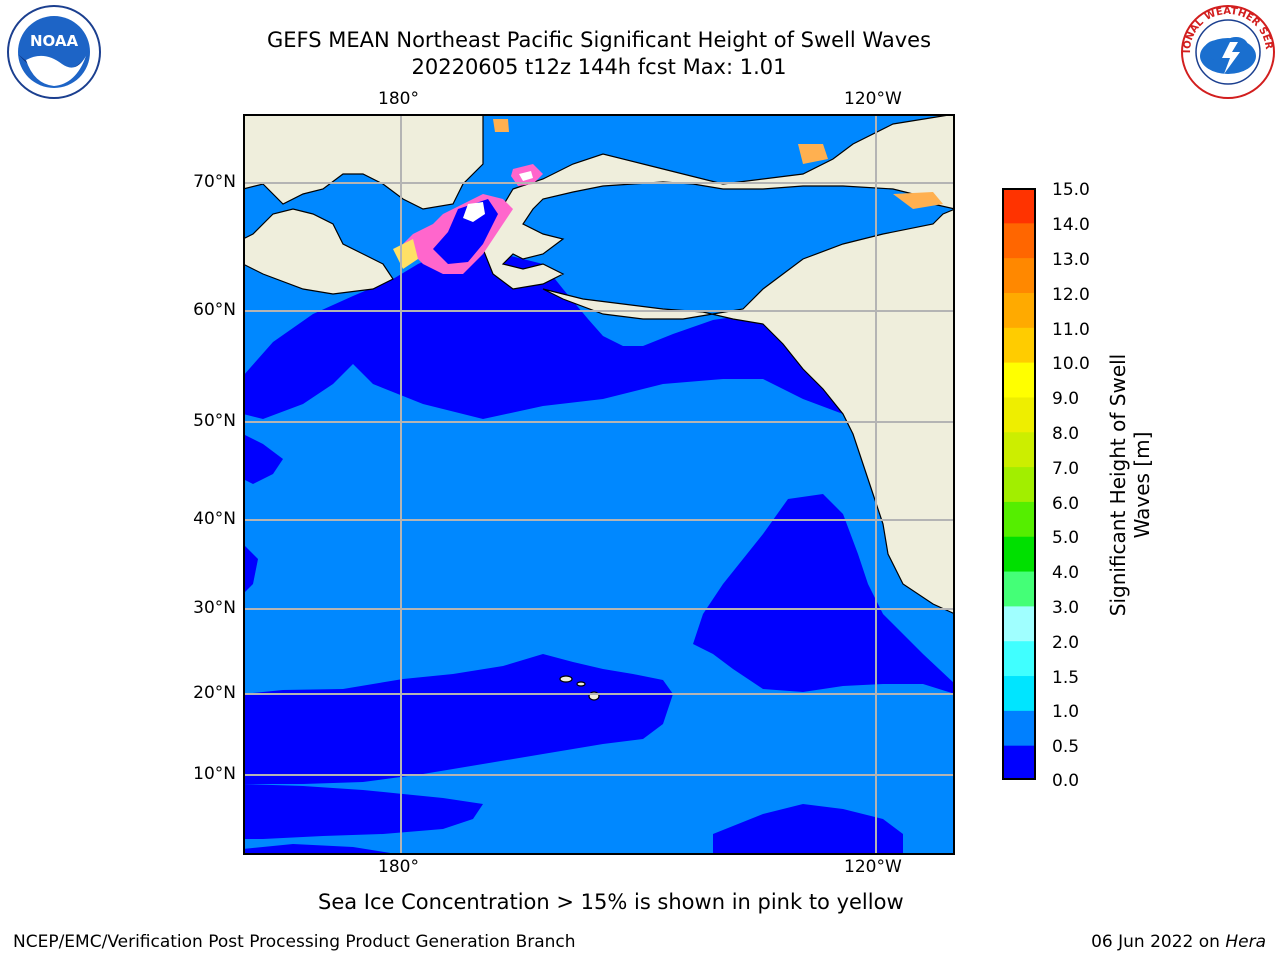 The image size is (1280, 960). What do you see at coordinates (214, 182) in the screenshot?
I see `lat-label-70n: 70°N` at bounding box center [214, 182].